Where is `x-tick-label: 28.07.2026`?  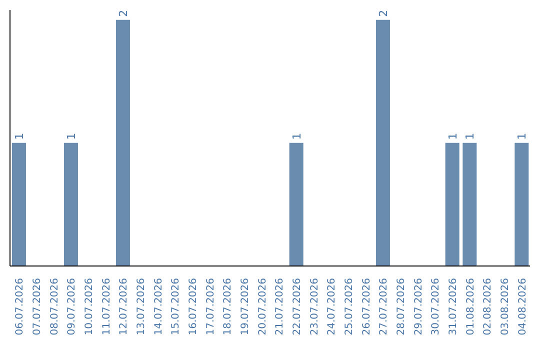 x-tick-label: 28.07.2026 is located at coordinates (401, 307).